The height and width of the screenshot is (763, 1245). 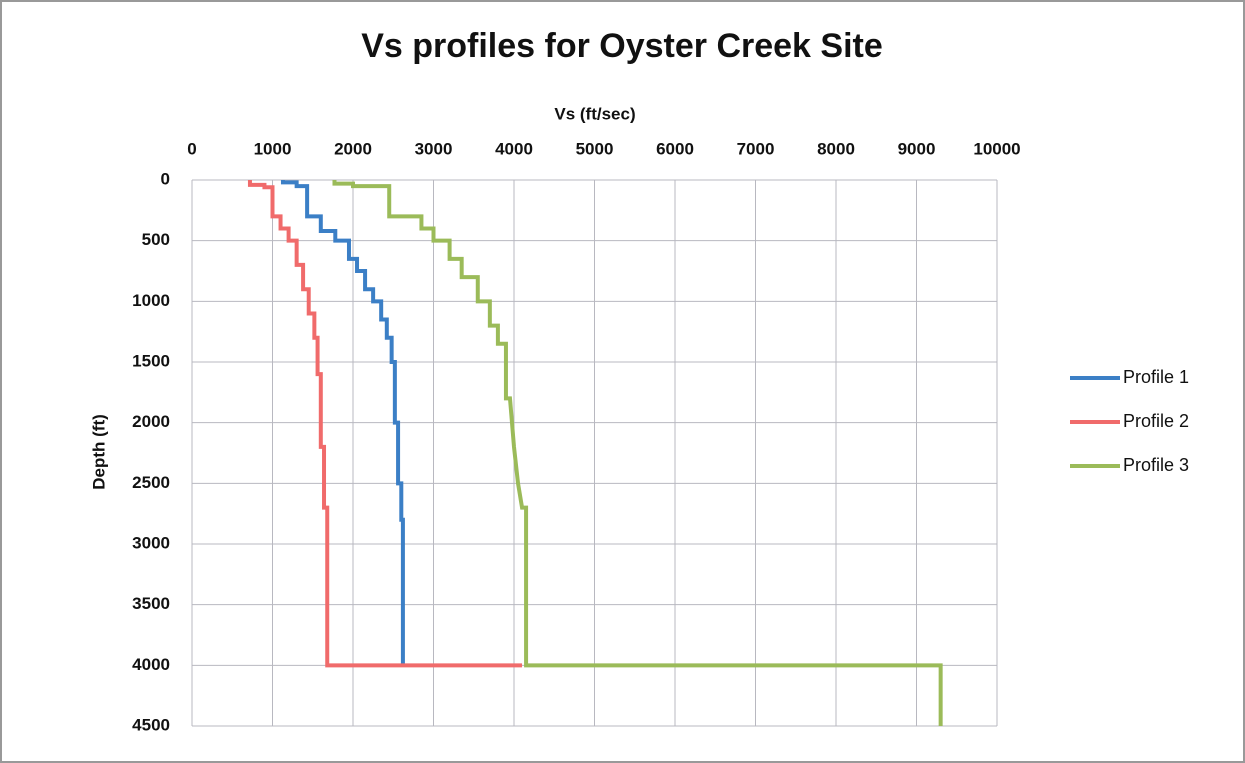 What do you see at coordinates (98, 452) in the screenshot?
I see `y-axis-label: Depth (ft)` at bounding box center [98, 452].